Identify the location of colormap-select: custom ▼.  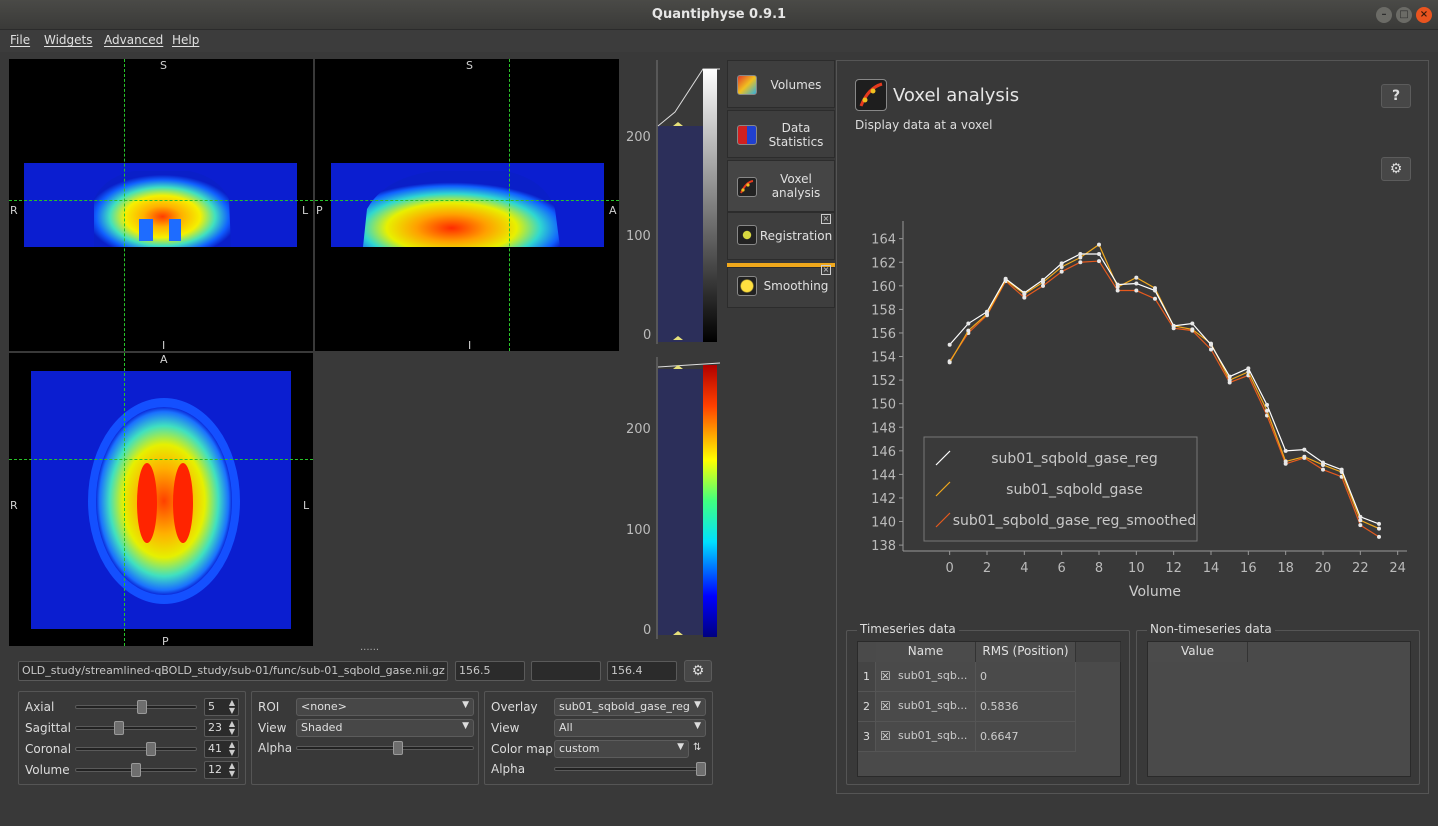
(621, 749).